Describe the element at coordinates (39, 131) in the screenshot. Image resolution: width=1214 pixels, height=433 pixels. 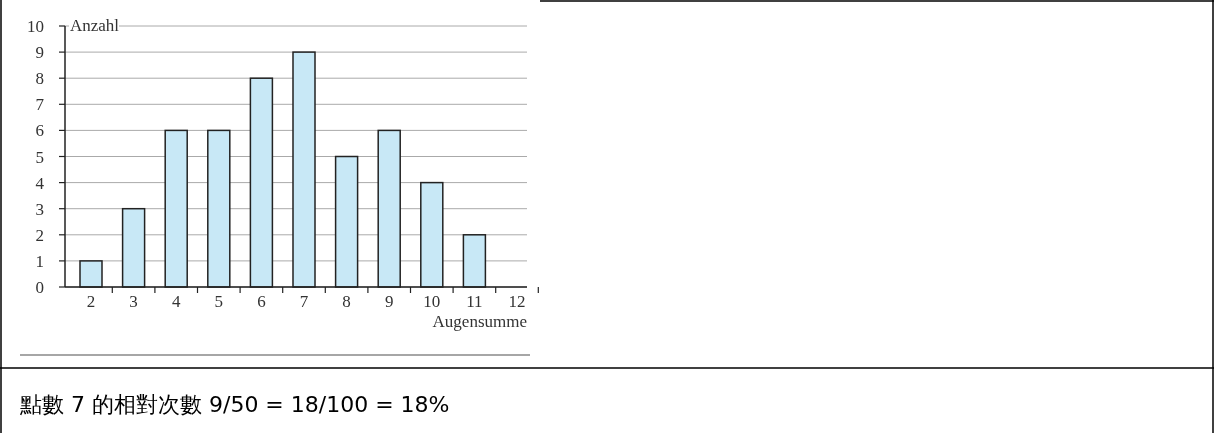
I see `y-tick-label: 6` at that location.